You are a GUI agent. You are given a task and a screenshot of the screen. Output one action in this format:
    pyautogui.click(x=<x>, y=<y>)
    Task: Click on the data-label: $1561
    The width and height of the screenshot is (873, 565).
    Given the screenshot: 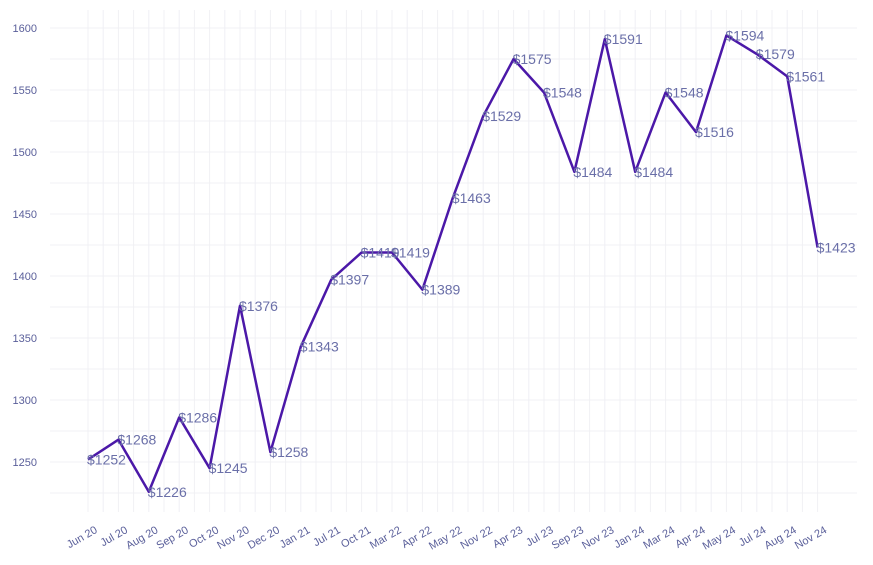 What is the action you would take?
    pyautogui.click(x=805, y=76)
    